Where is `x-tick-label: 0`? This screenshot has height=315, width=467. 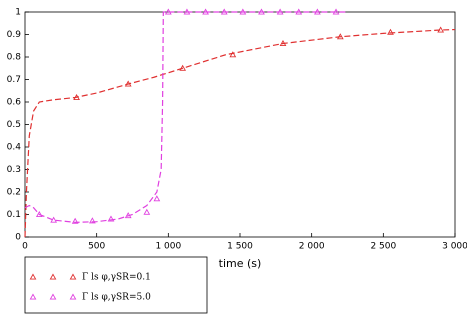
x-tick-label: 0 is located at coordinates (25, 247).